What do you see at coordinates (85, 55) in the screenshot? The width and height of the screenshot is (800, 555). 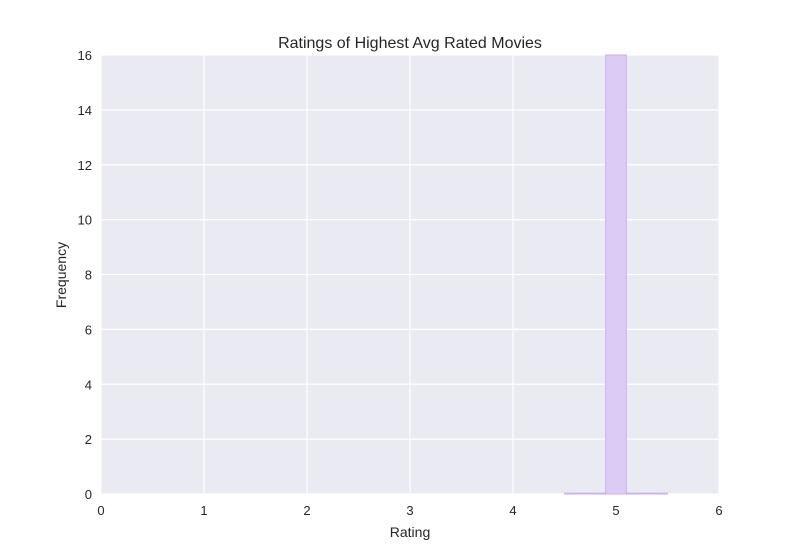 I see `y-tick-label: 16` at bounding box center [85, 55].